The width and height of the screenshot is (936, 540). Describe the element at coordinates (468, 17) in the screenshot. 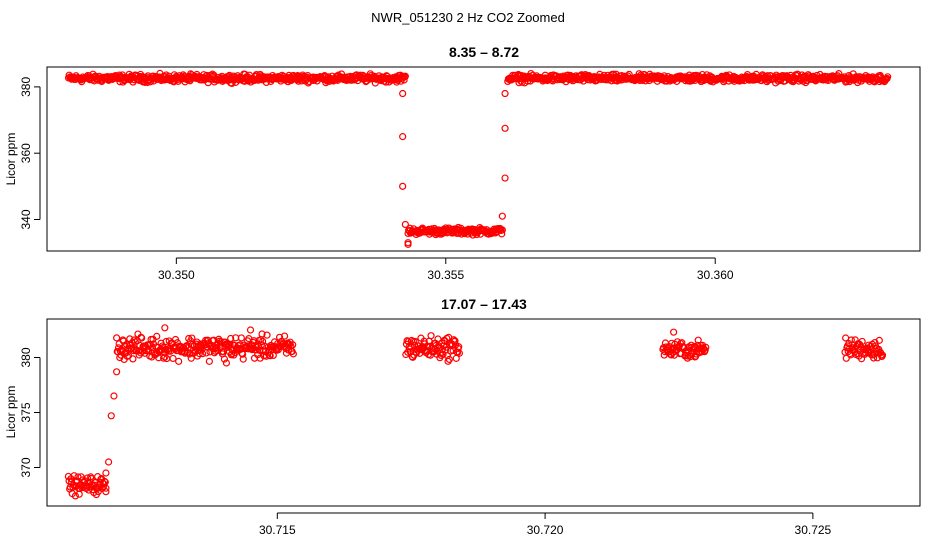

I see `figure-suptitle: NWR_051230 2 Hz CO2 Zoomed` at that location.